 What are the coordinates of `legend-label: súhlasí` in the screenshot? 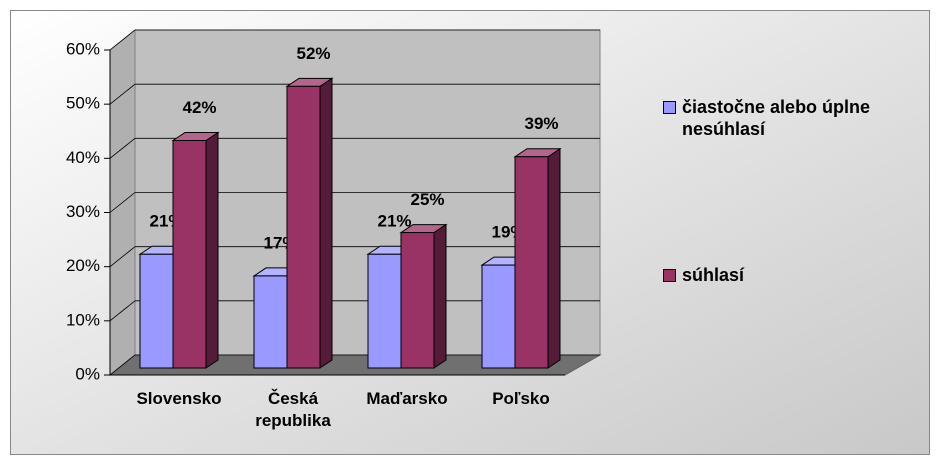 It's located at (713, 275).